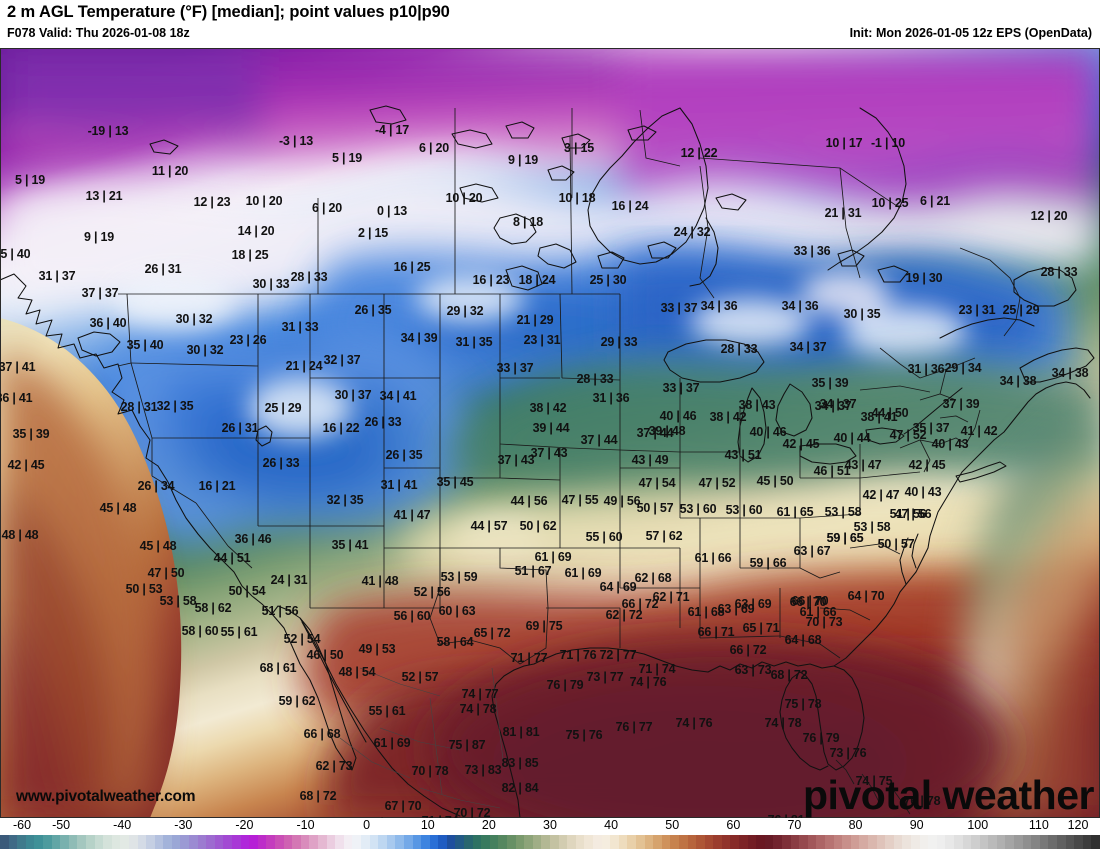  What do you see at coordinates (794, 825) in the screenshot?
I see `colorbar-tick: 70` at bounding box center [794, 825].